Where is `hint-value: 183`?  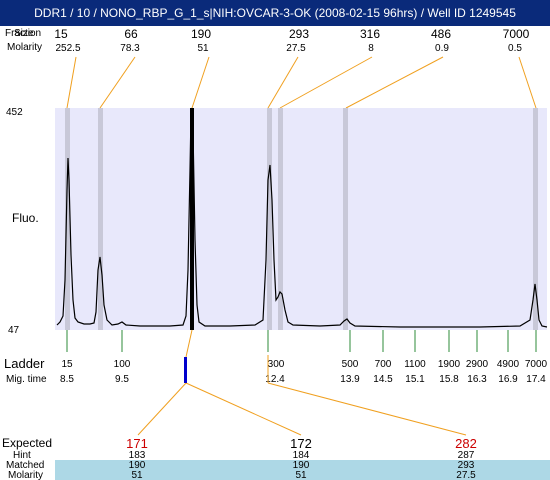
hint-value: 183 is located at coordinates (137, 455).